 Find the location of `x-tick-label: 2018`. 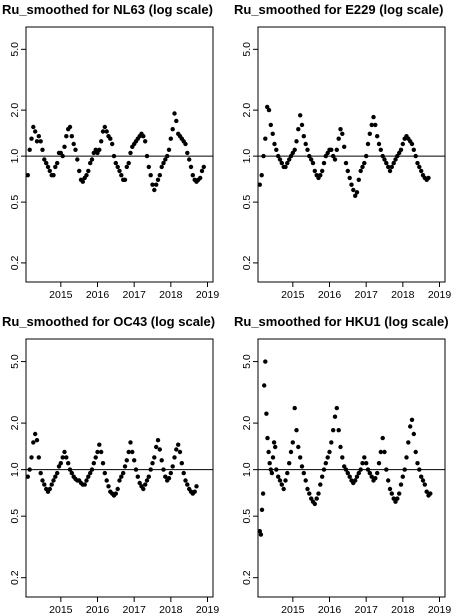

x-tick-label: 2018 is located at coordinates (403, 295).